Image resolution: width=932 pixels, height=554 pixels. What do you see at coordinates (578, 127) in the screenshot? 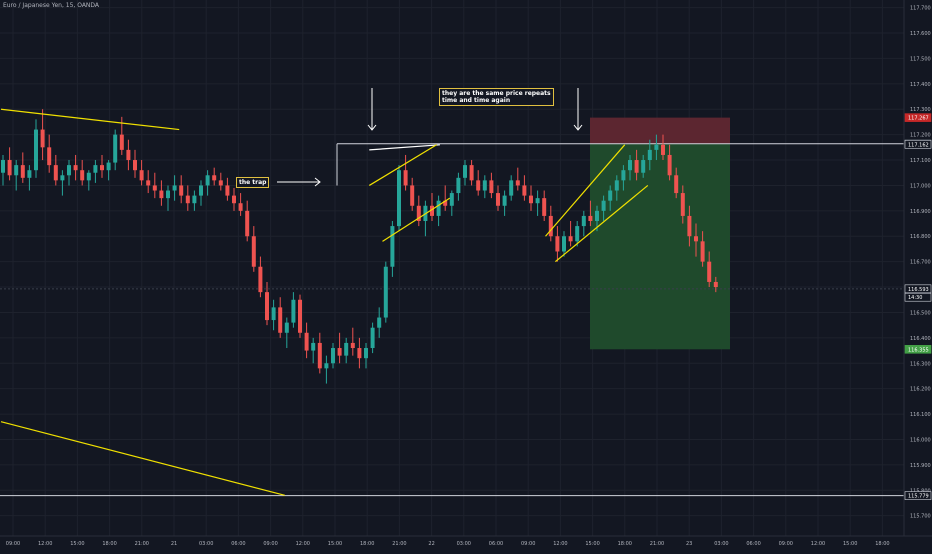
I see `arrow-down-right-head` at bounding box center [578, 127].